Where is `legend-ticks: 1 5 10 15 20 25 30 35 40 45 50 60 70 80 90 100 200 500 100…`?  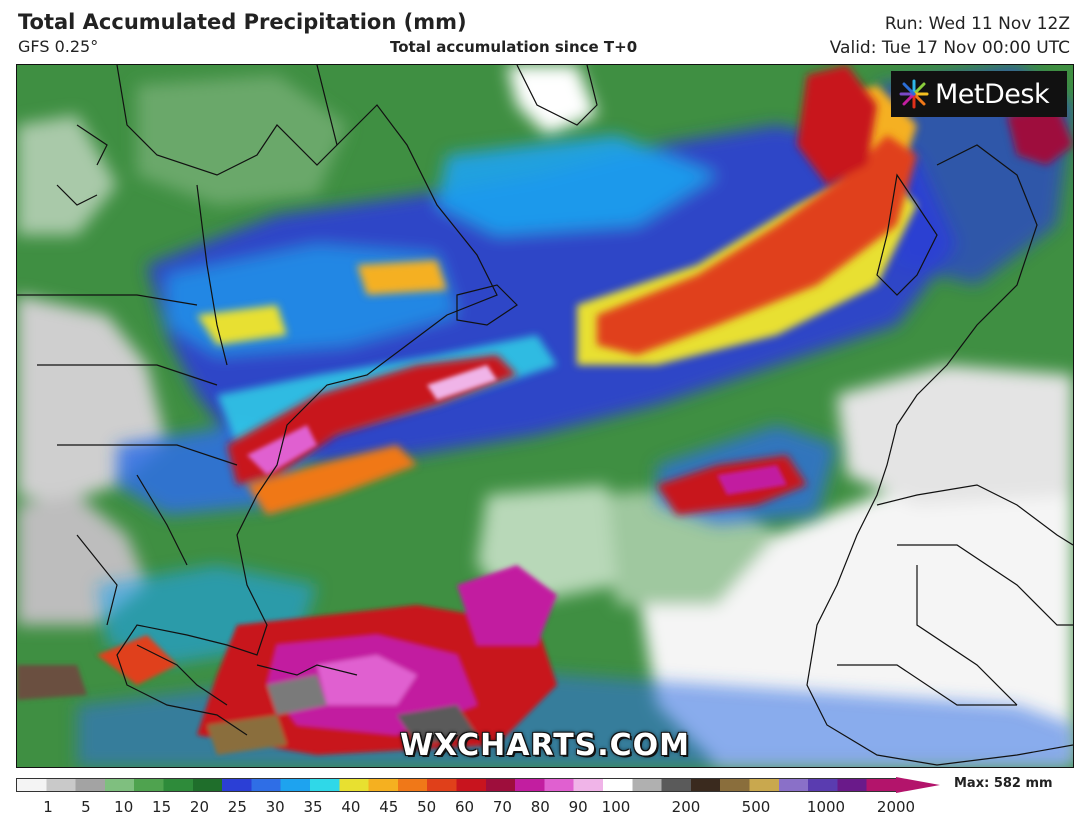 legend-ticks: 1 5 10 15 20 25 30 35 40 45 50 60 70 80 90 100 200 500 100… is located at coordinates (465, 808).